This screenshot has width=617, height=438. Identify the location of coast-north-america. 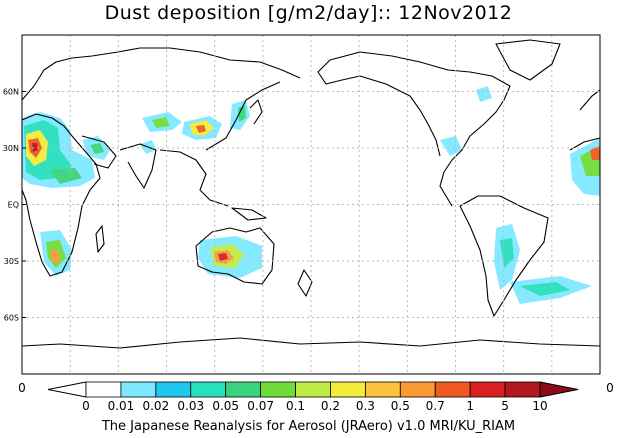
(420, 129).